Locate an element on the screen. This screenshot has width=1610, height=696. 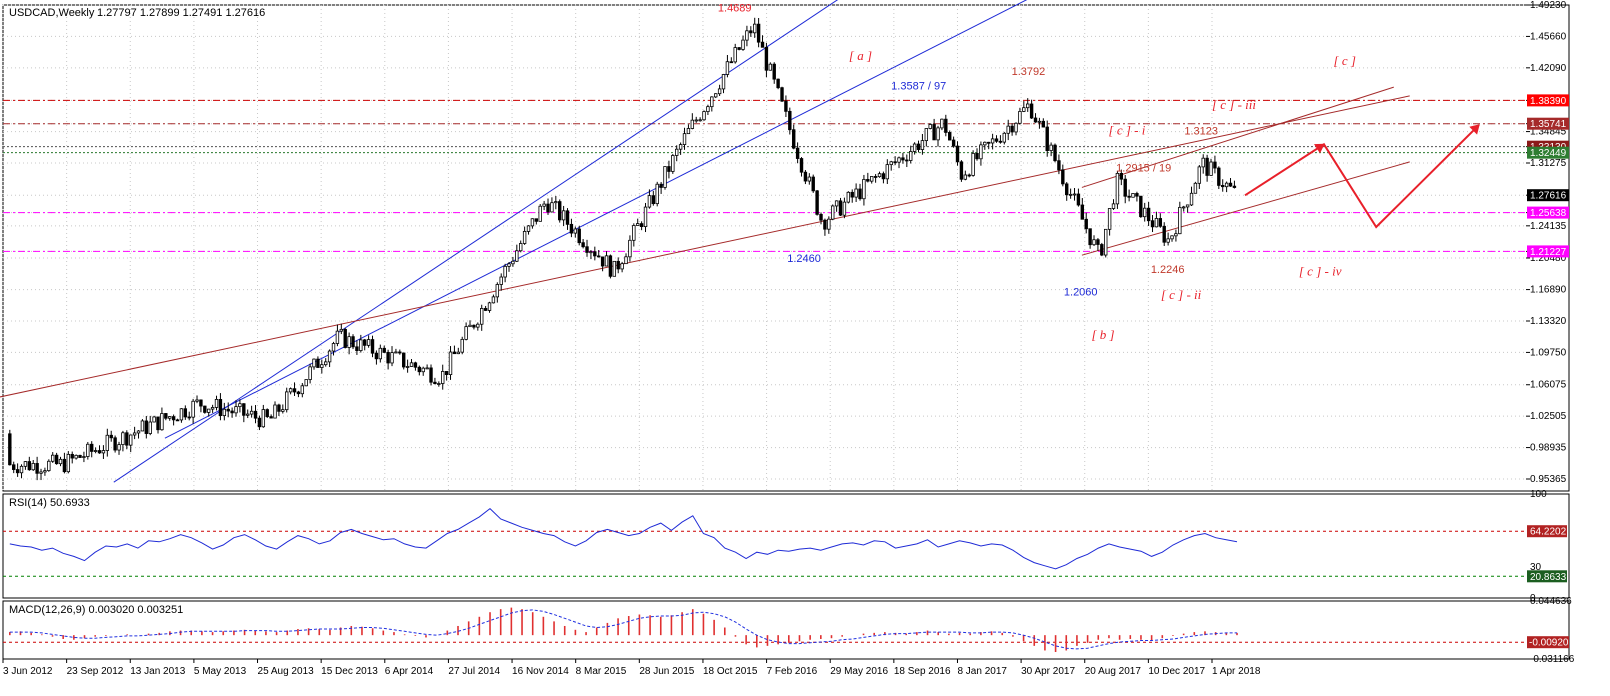
date-tick-label: 18 Sep 2016 is located at coordinates (922, 671).